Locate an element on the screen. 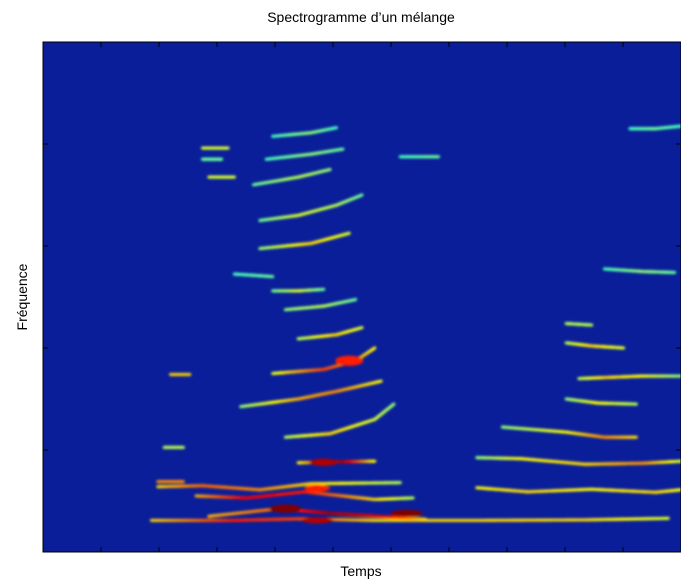 The width and height of the screenshot is (681, 583). track-segment is located at coordinates (393, 404).